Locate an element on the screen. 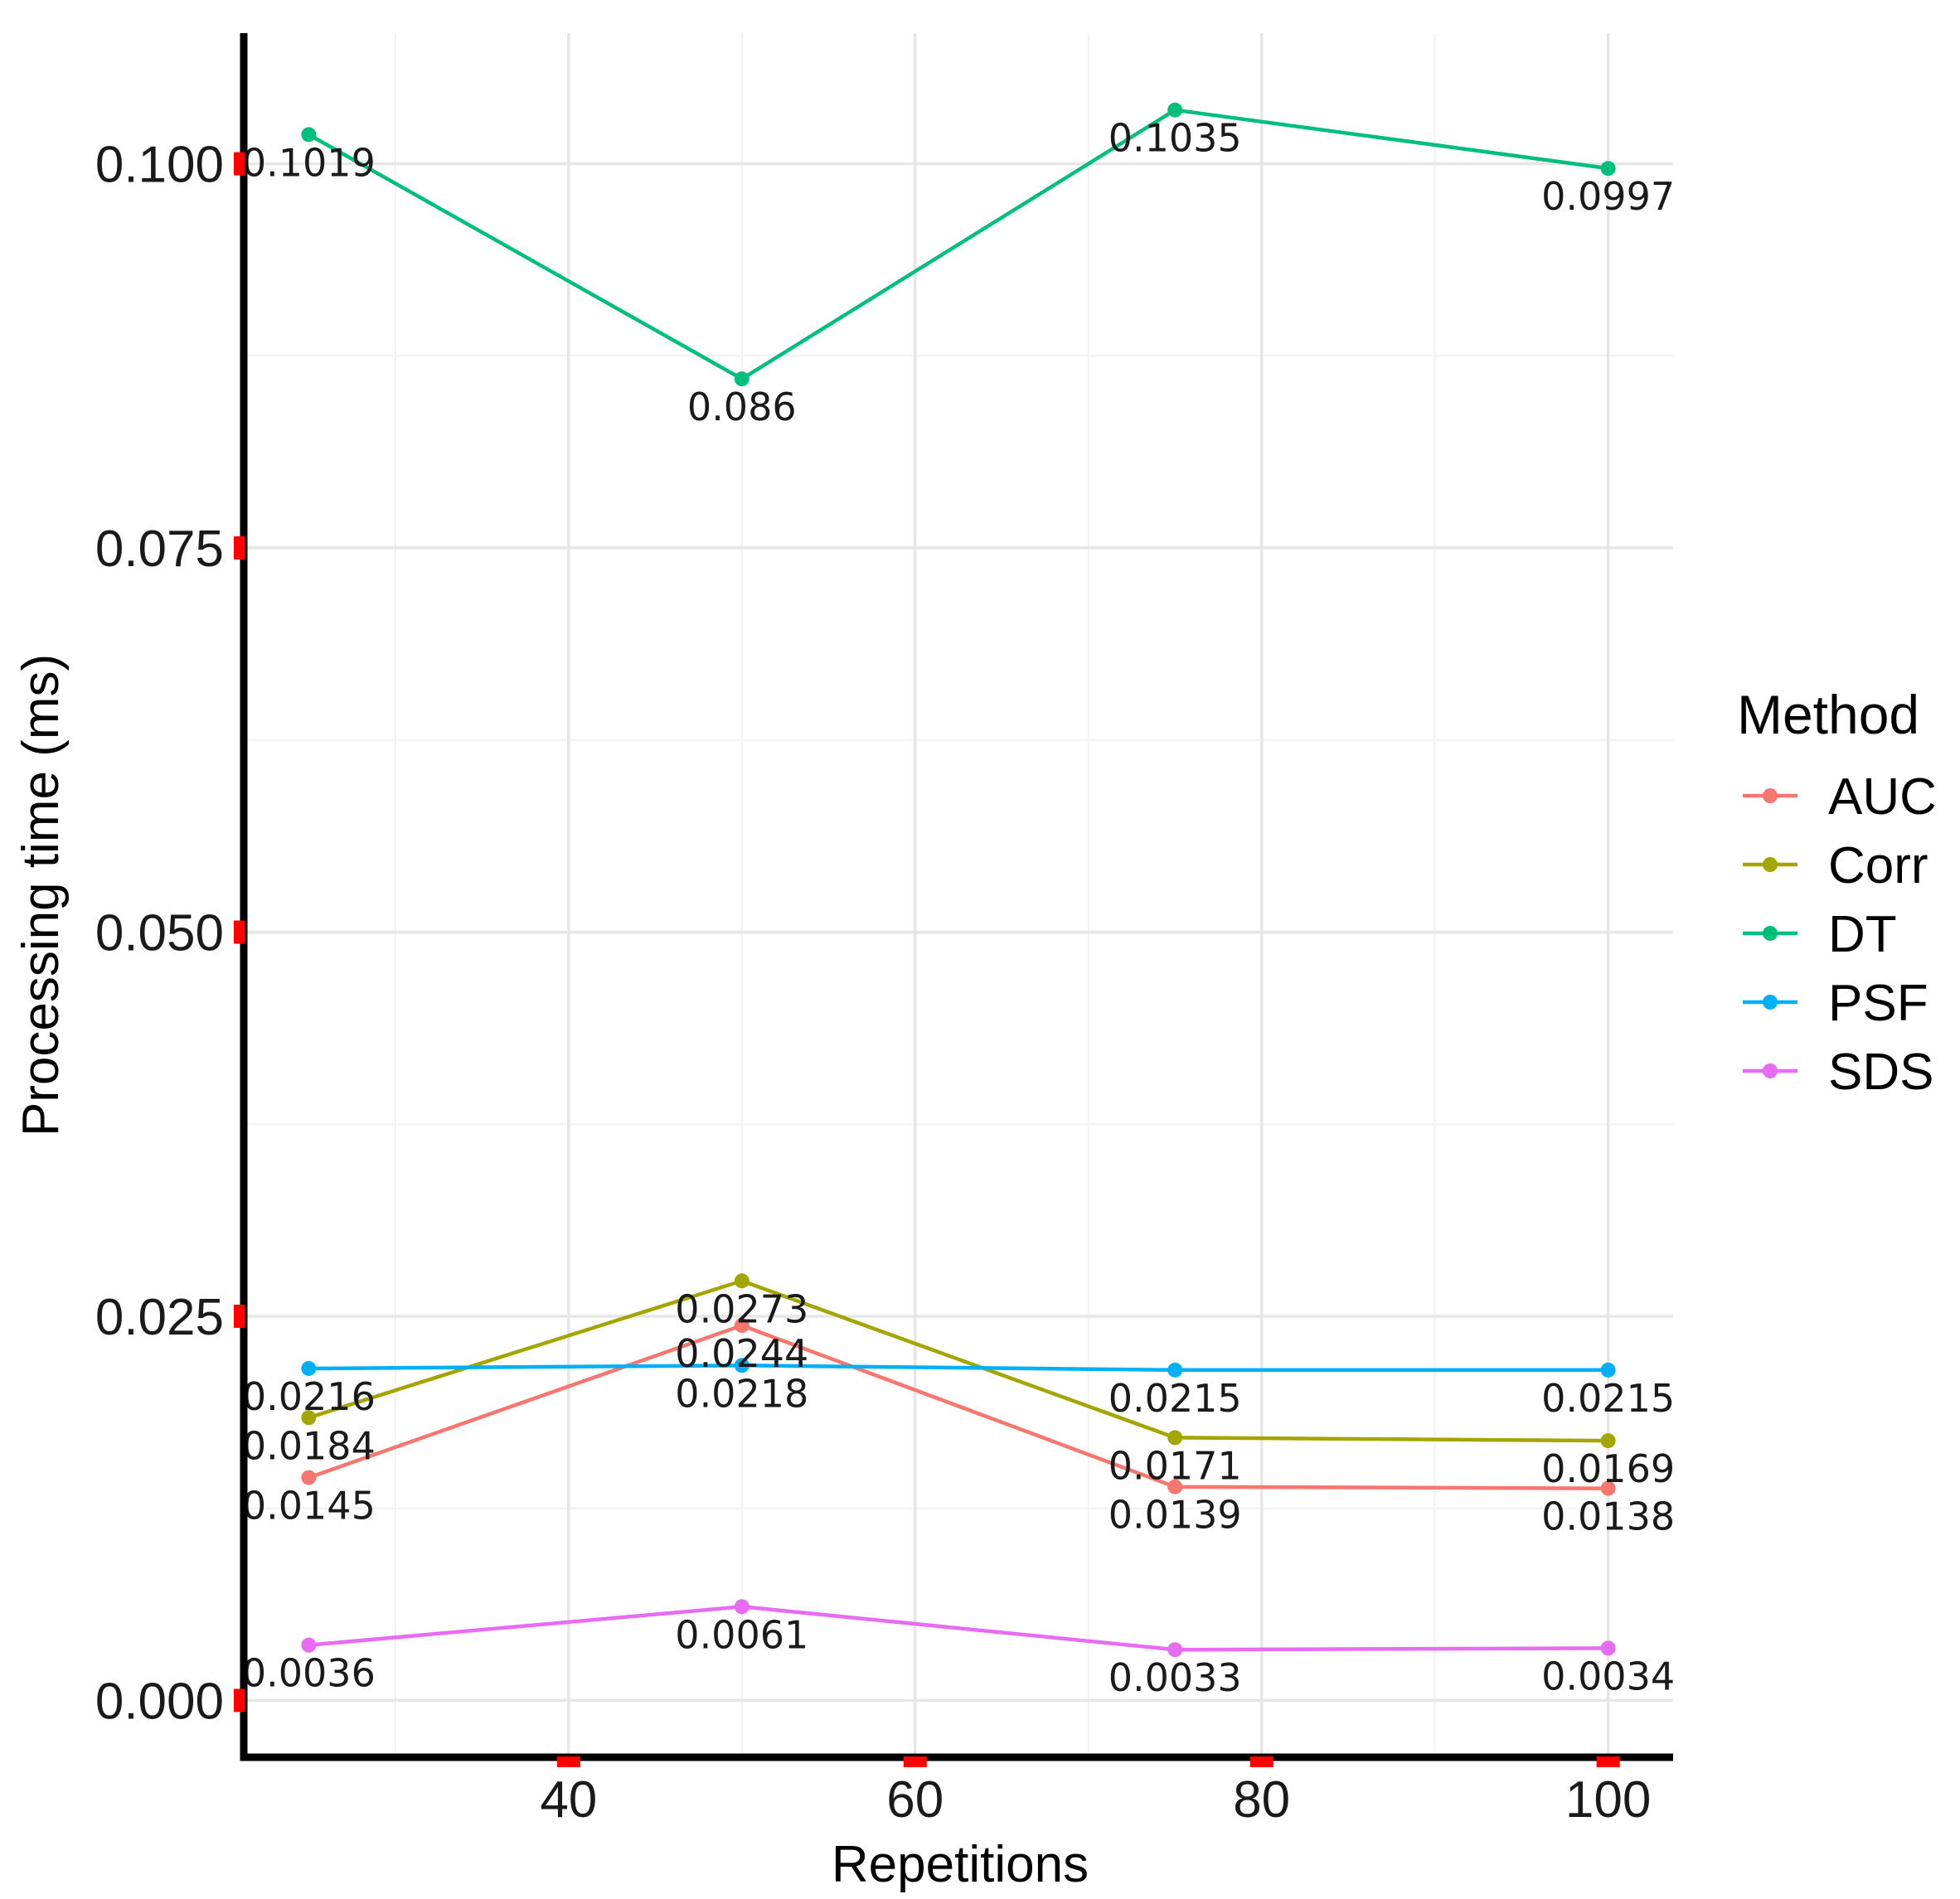 The width and height of the screenshot is (1960, 1899). legend-label-auc: AUC is located at coordinates (1883, 797).